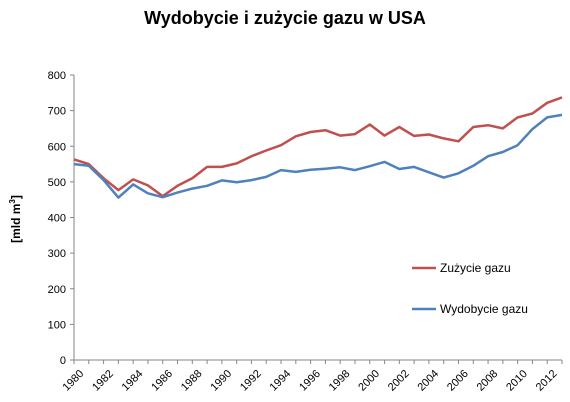  What do you see at coordinates (192, 381) in the screenshot?
I see `x-tick-label: 1988` at bounding box center [192, 381].